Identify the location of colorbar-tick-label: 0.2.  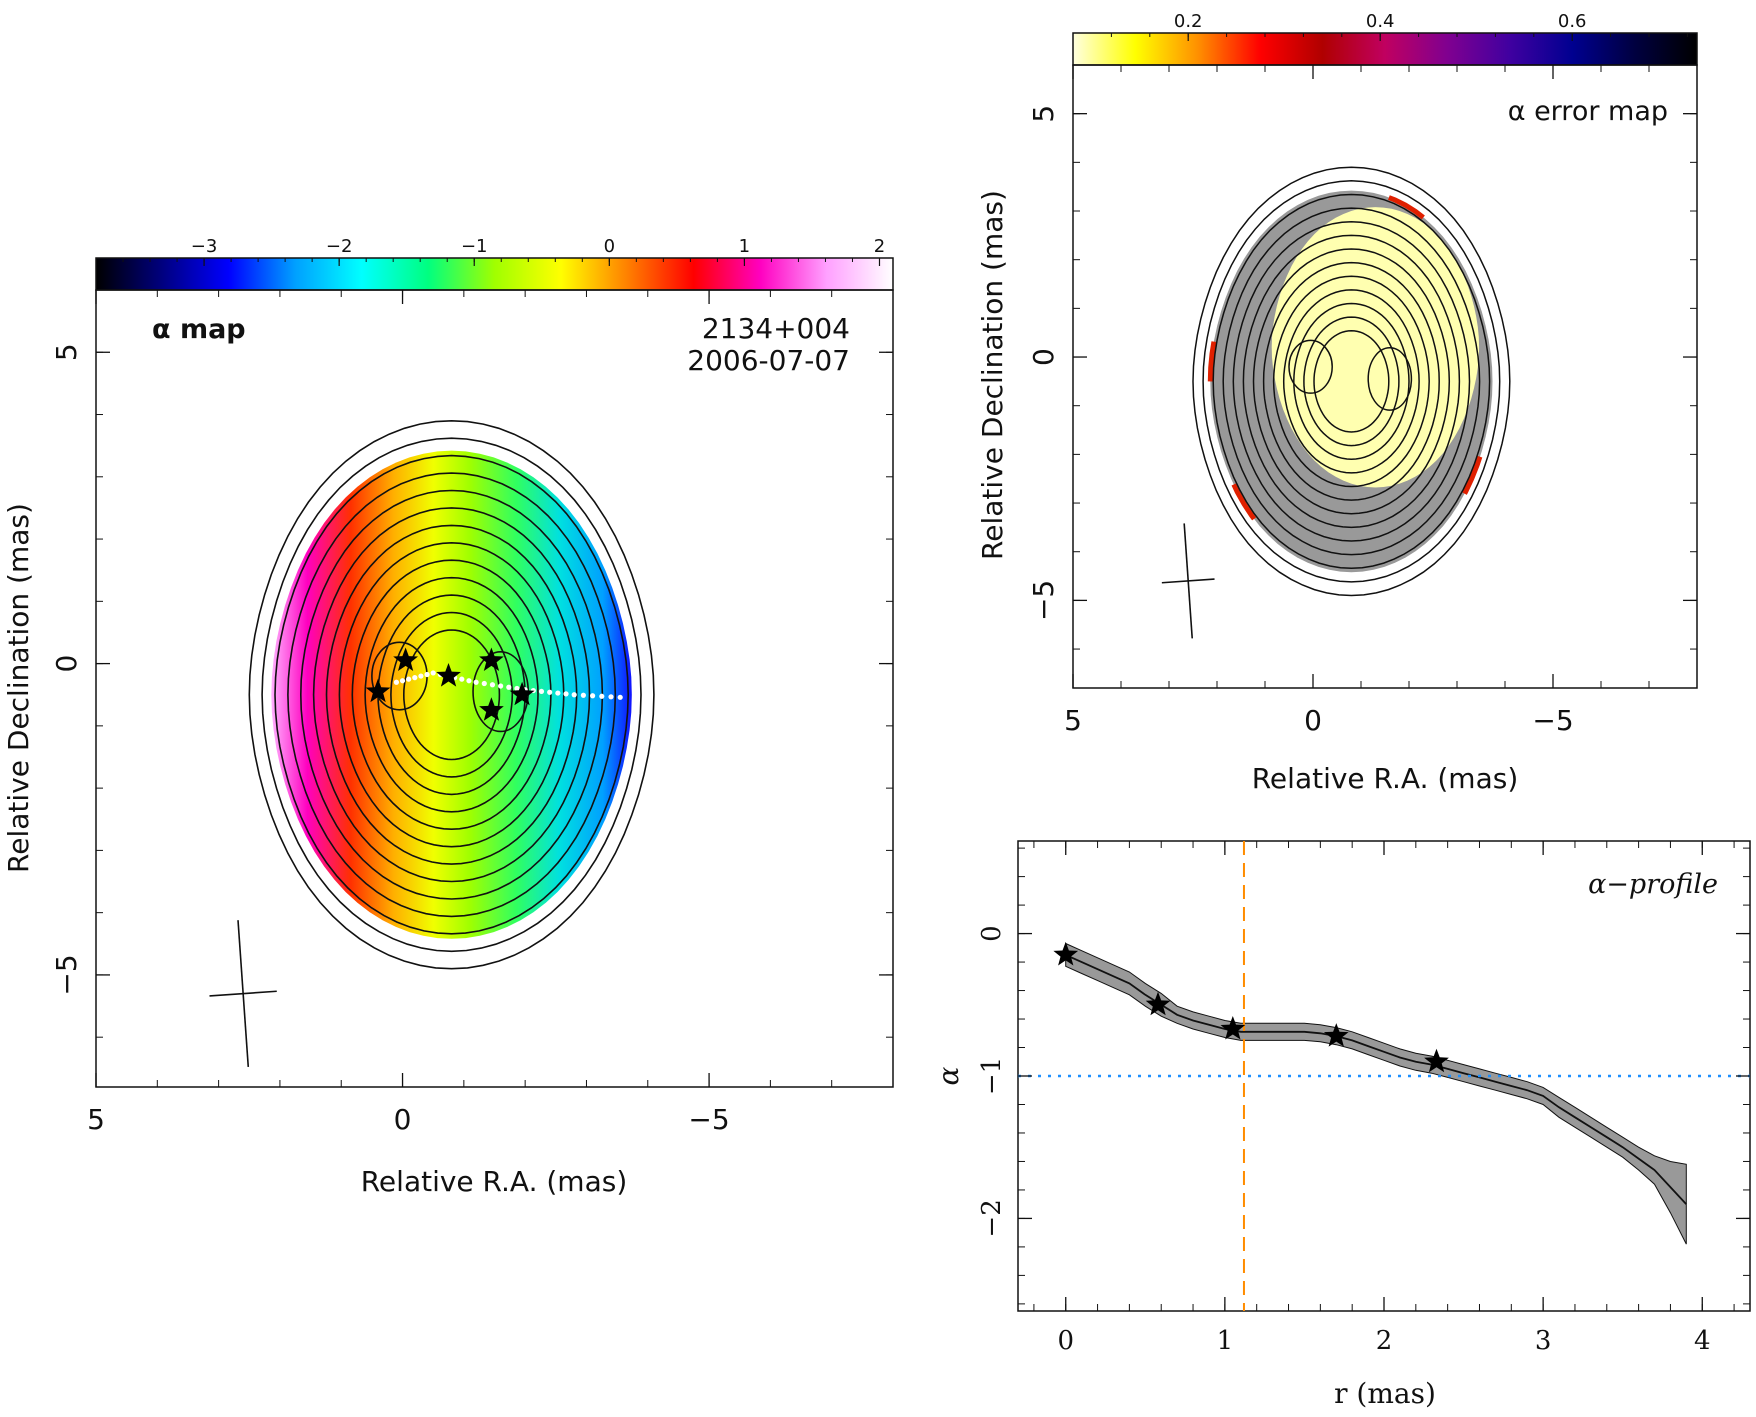
(1188, 21).